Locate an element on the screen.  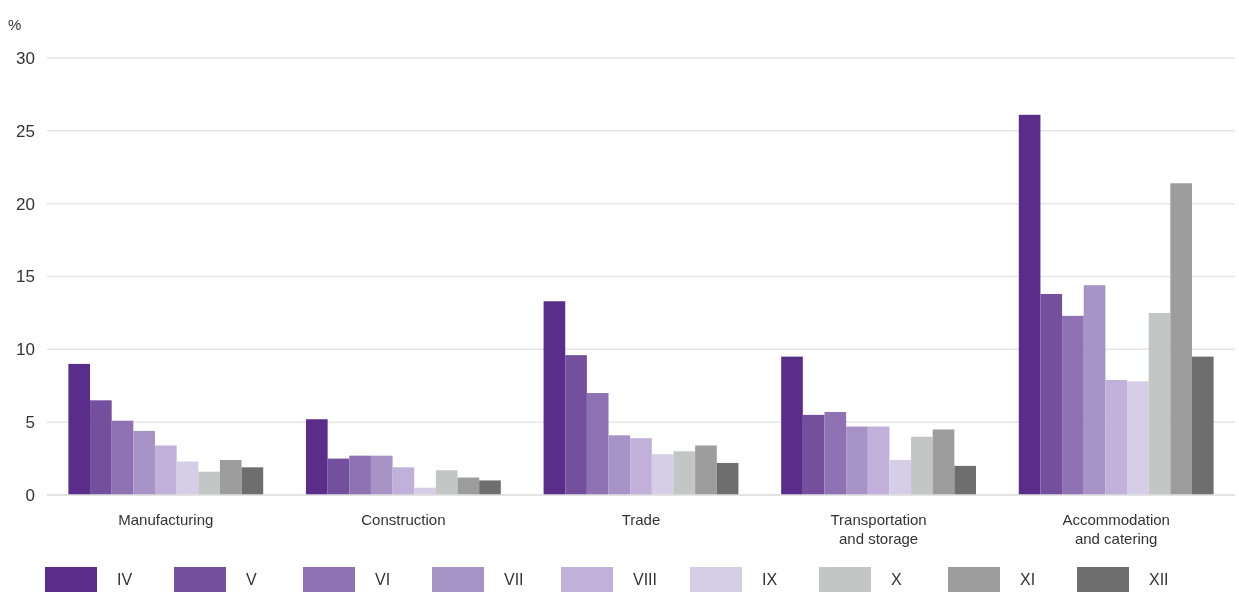
x-tick-label: Transportation and storage is located at coordinates (878, 529).